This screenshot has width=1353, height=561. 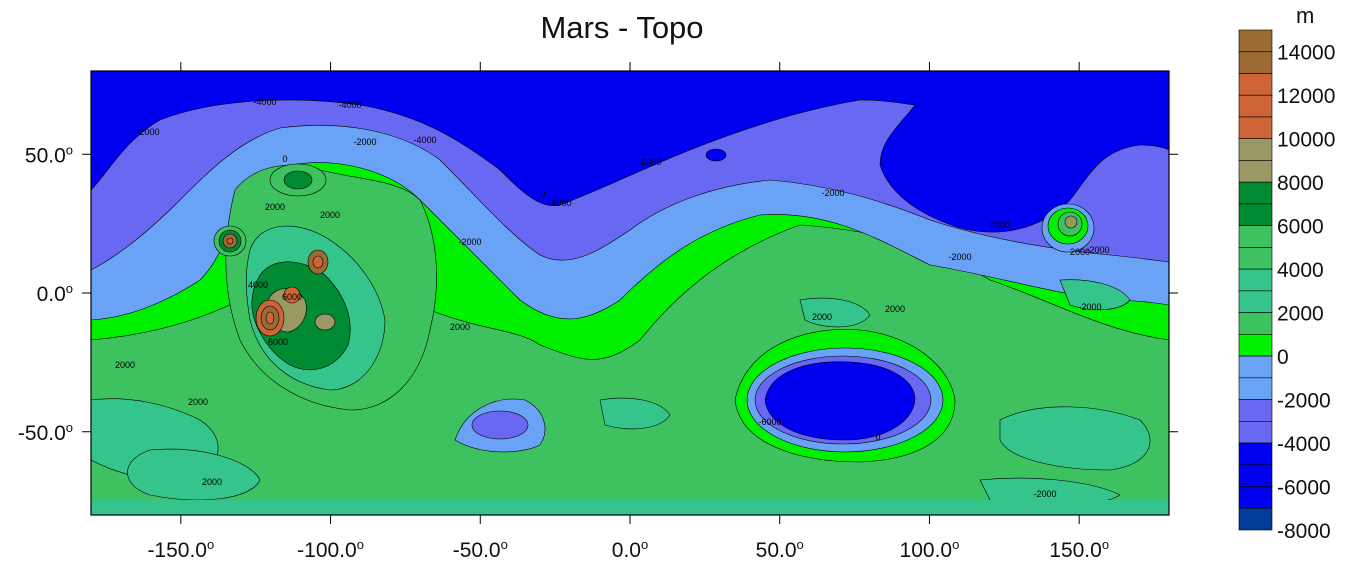 What do you see at coordinates (1304, 531) in the screenshot?
I see `colorbar-label: -8000` at bounding box center [1304, 531].